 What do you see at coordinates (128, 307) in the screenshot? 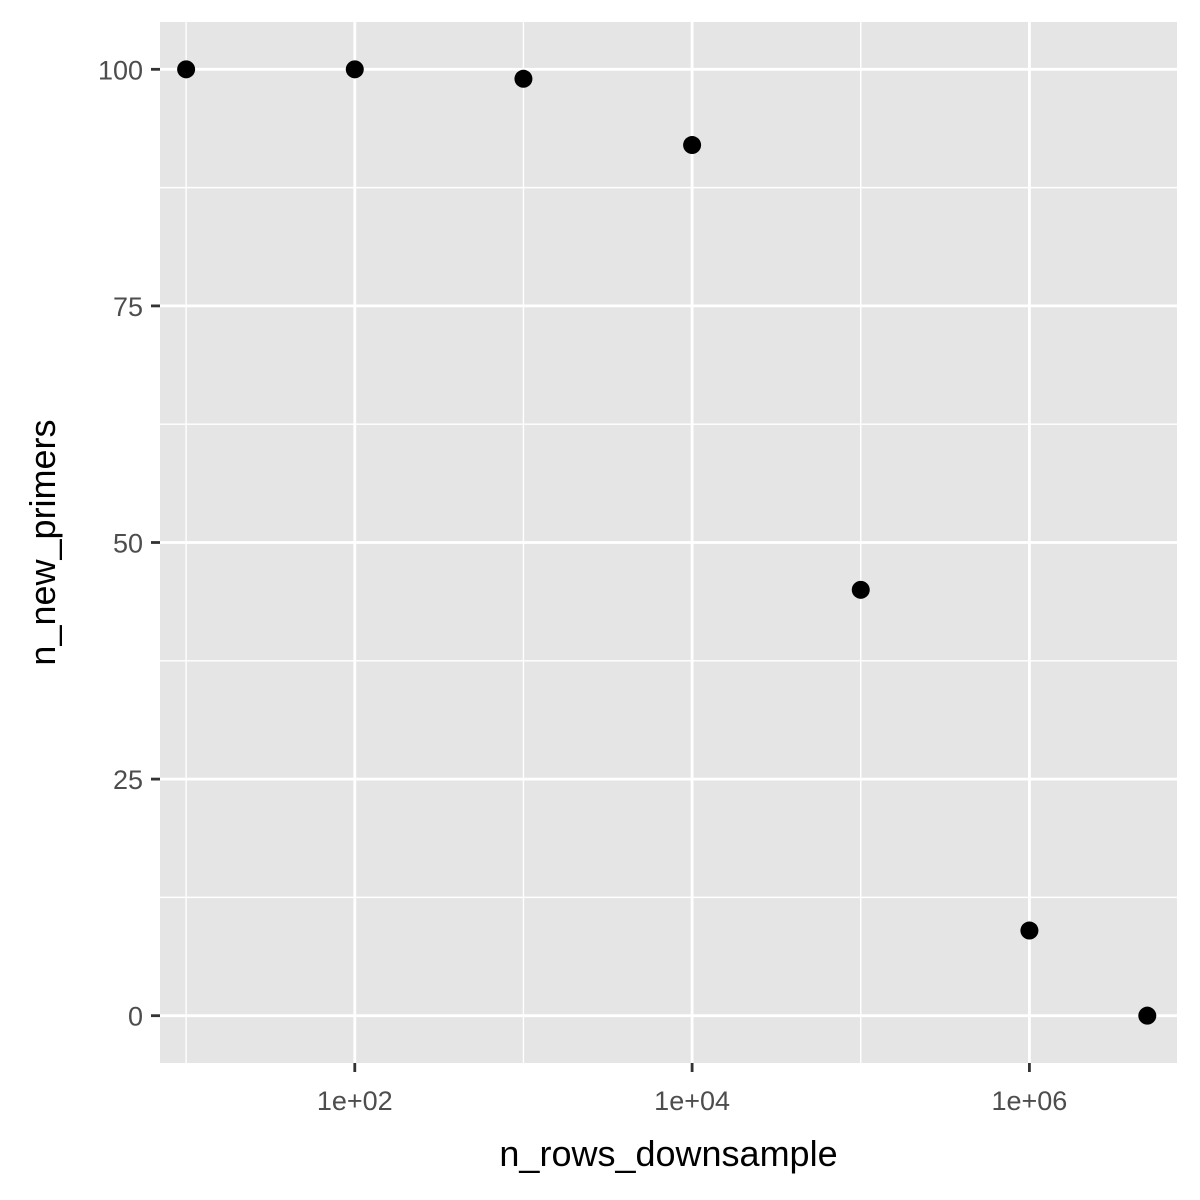
I see `y-tick-label: 75` at bounding box center [128, 307].